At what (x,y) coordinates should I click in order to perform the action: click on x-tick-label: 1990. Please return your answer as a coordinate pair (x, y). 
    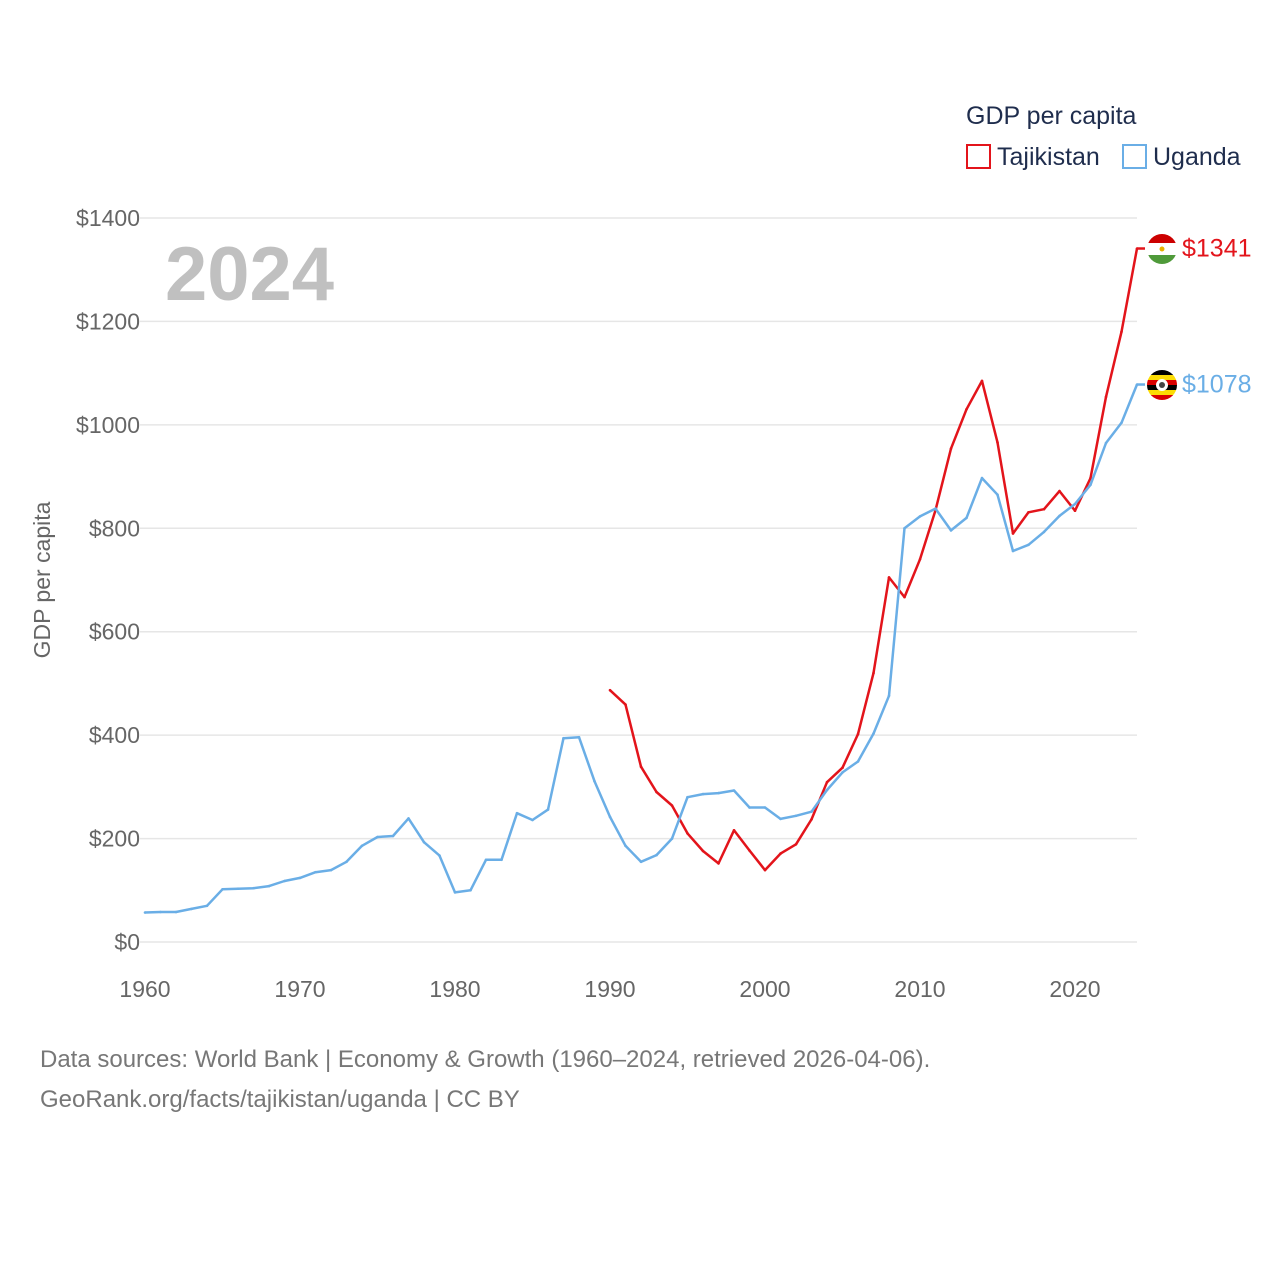
    Looking at the image, I should click on (609, 989).